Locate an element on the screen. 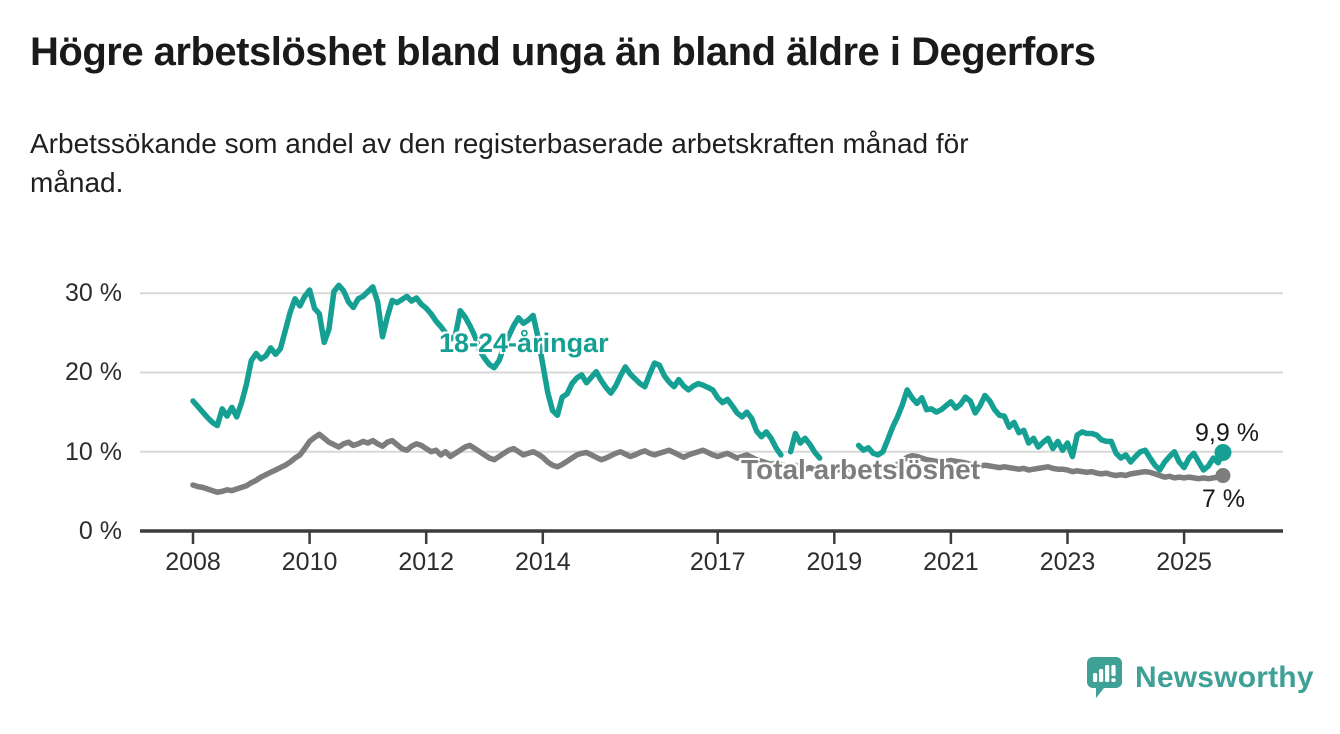 This screenshot has height=734, width=1340. x-axis-tick-label: 2023 is located at coordinates (1067, 562).